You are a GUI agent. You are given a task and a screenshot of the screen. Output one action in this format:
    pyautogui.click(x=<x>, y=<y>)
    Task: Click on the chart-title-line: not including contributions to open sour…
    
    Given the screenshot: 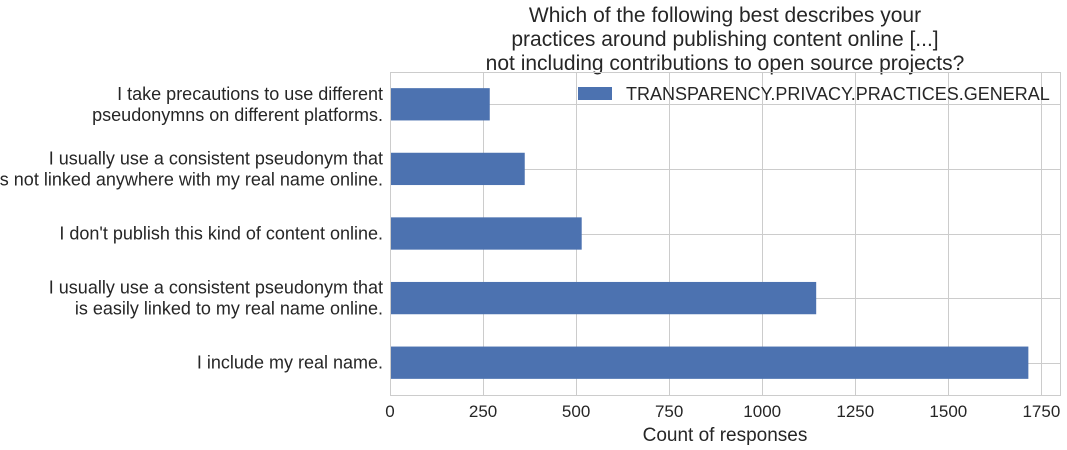 What is the action you would take?
    pyautogui.click(x=725, y=63)
    